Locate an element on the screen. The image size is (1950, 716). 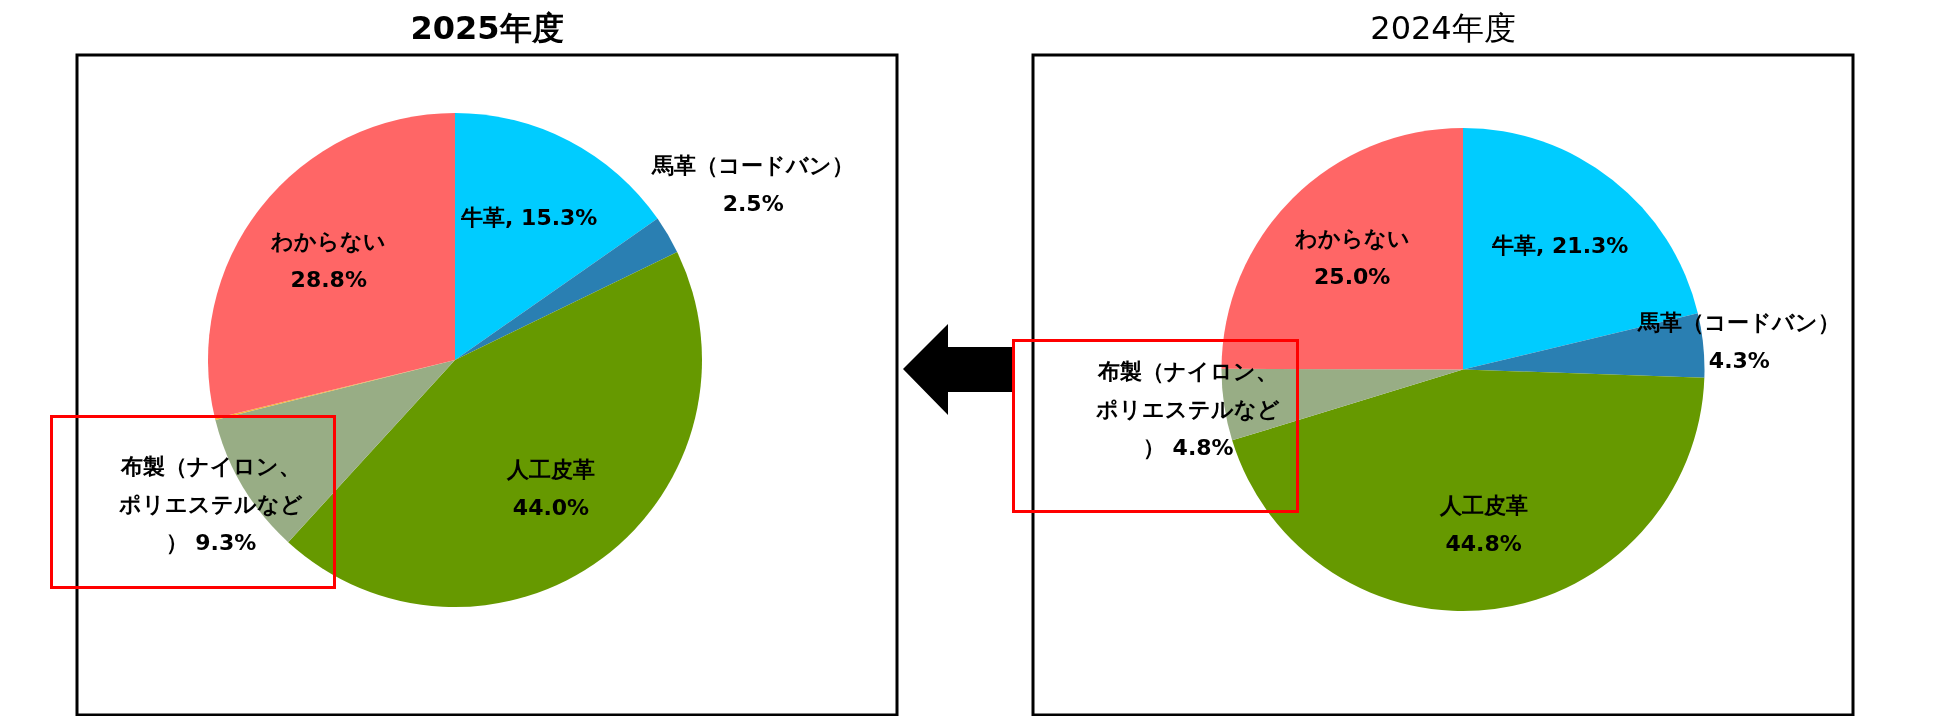
data-label: 28.8% is located at coordinates (328, 279).